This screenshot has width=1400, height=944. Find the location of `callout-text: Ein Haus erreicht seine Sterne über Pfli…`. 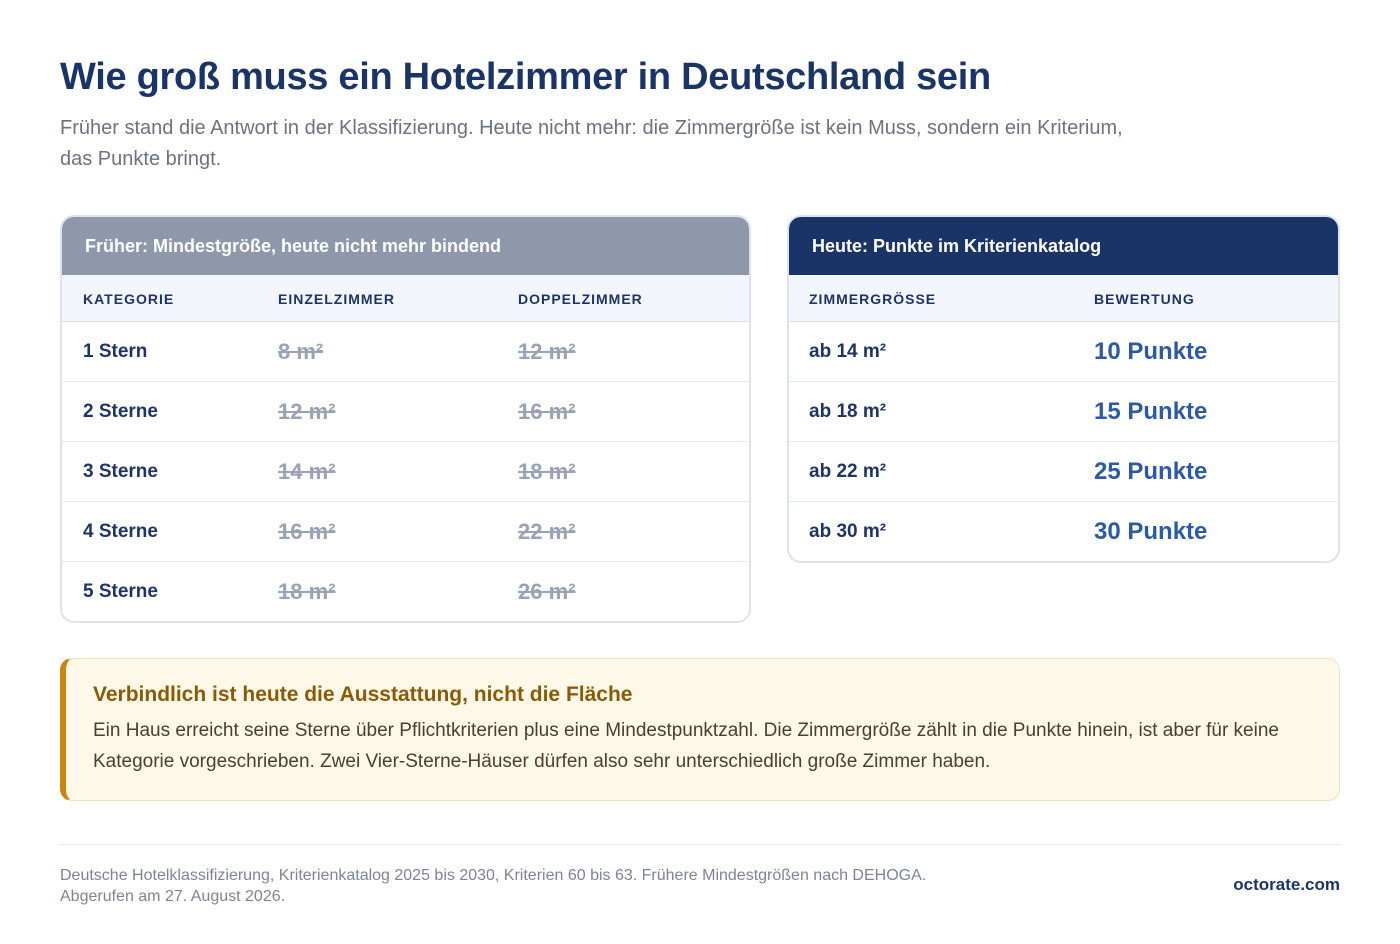

callout-text: Ein Haus erreicht seine Sterne über Pfli… is located at coordinates (686, 746).